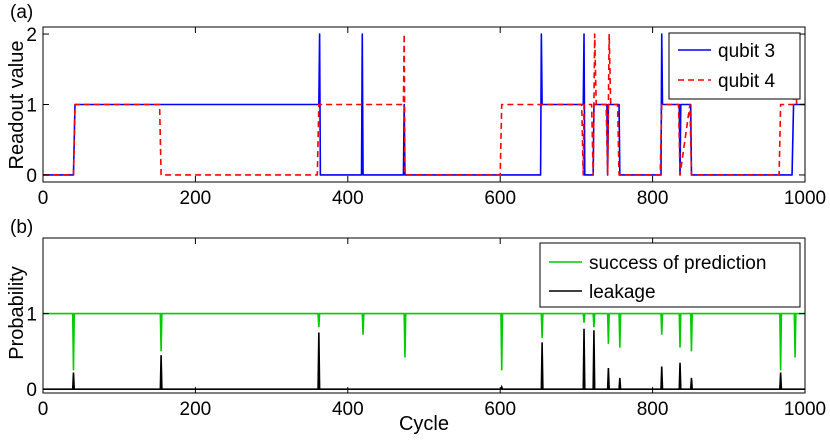 The height and width of the screenshot is (441, 830). Describe the element at coordinates (805, 198) in the screenshot. I see `panel-a-xtick-label: 1000` at that location.